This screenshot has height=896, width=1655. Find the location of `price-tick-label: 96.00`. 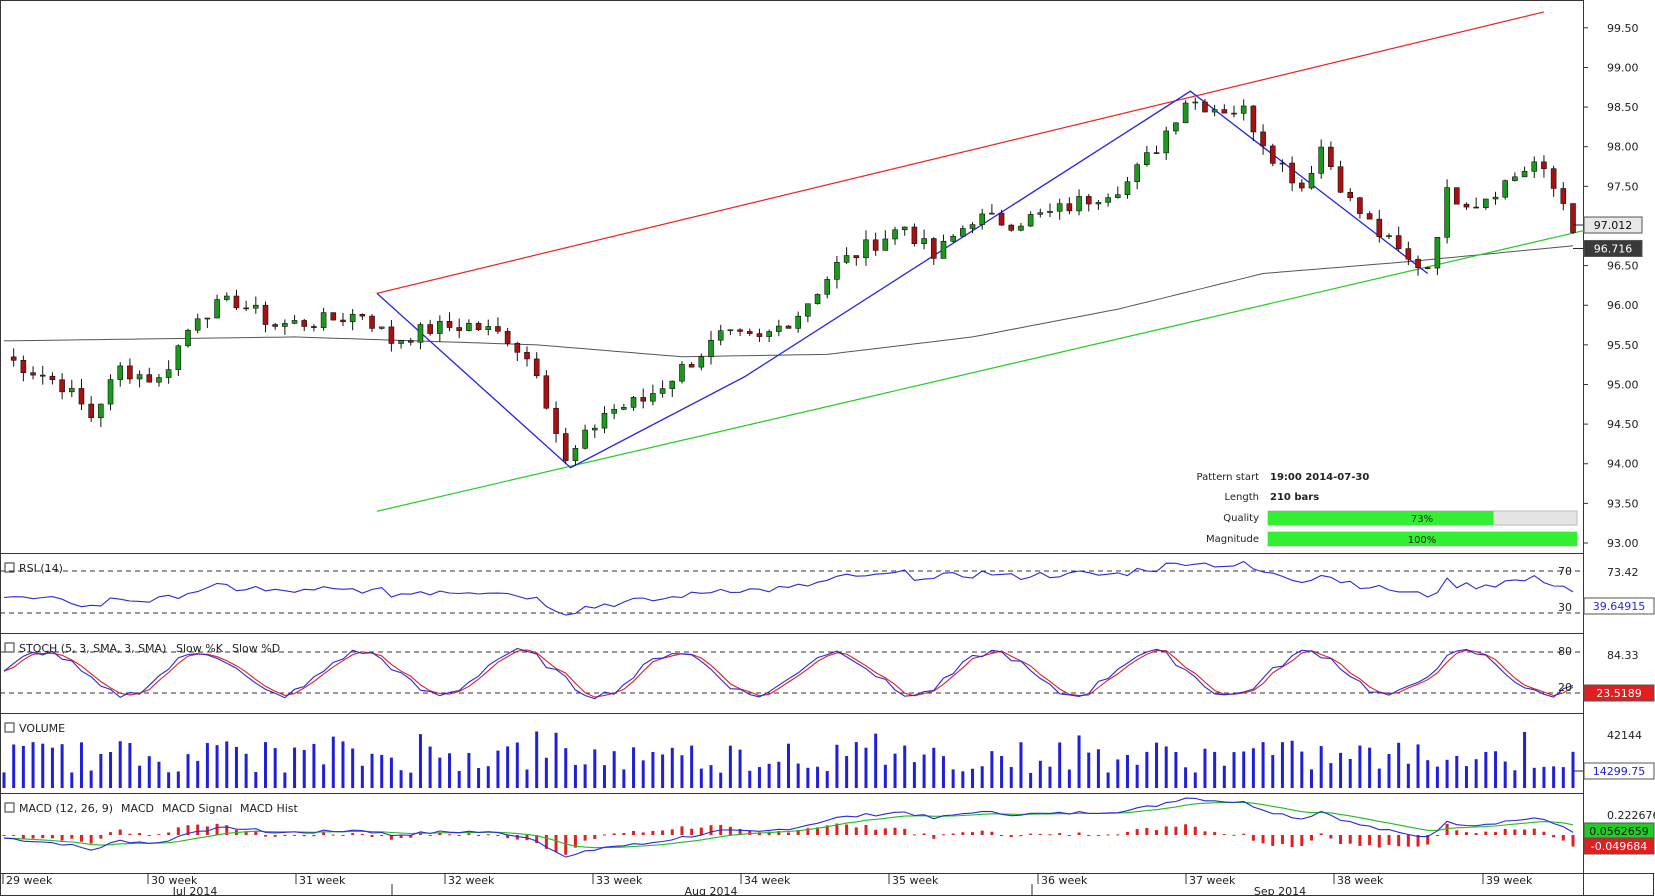

price-tick-label: 96.00 is located at coordinates (1623, 305).